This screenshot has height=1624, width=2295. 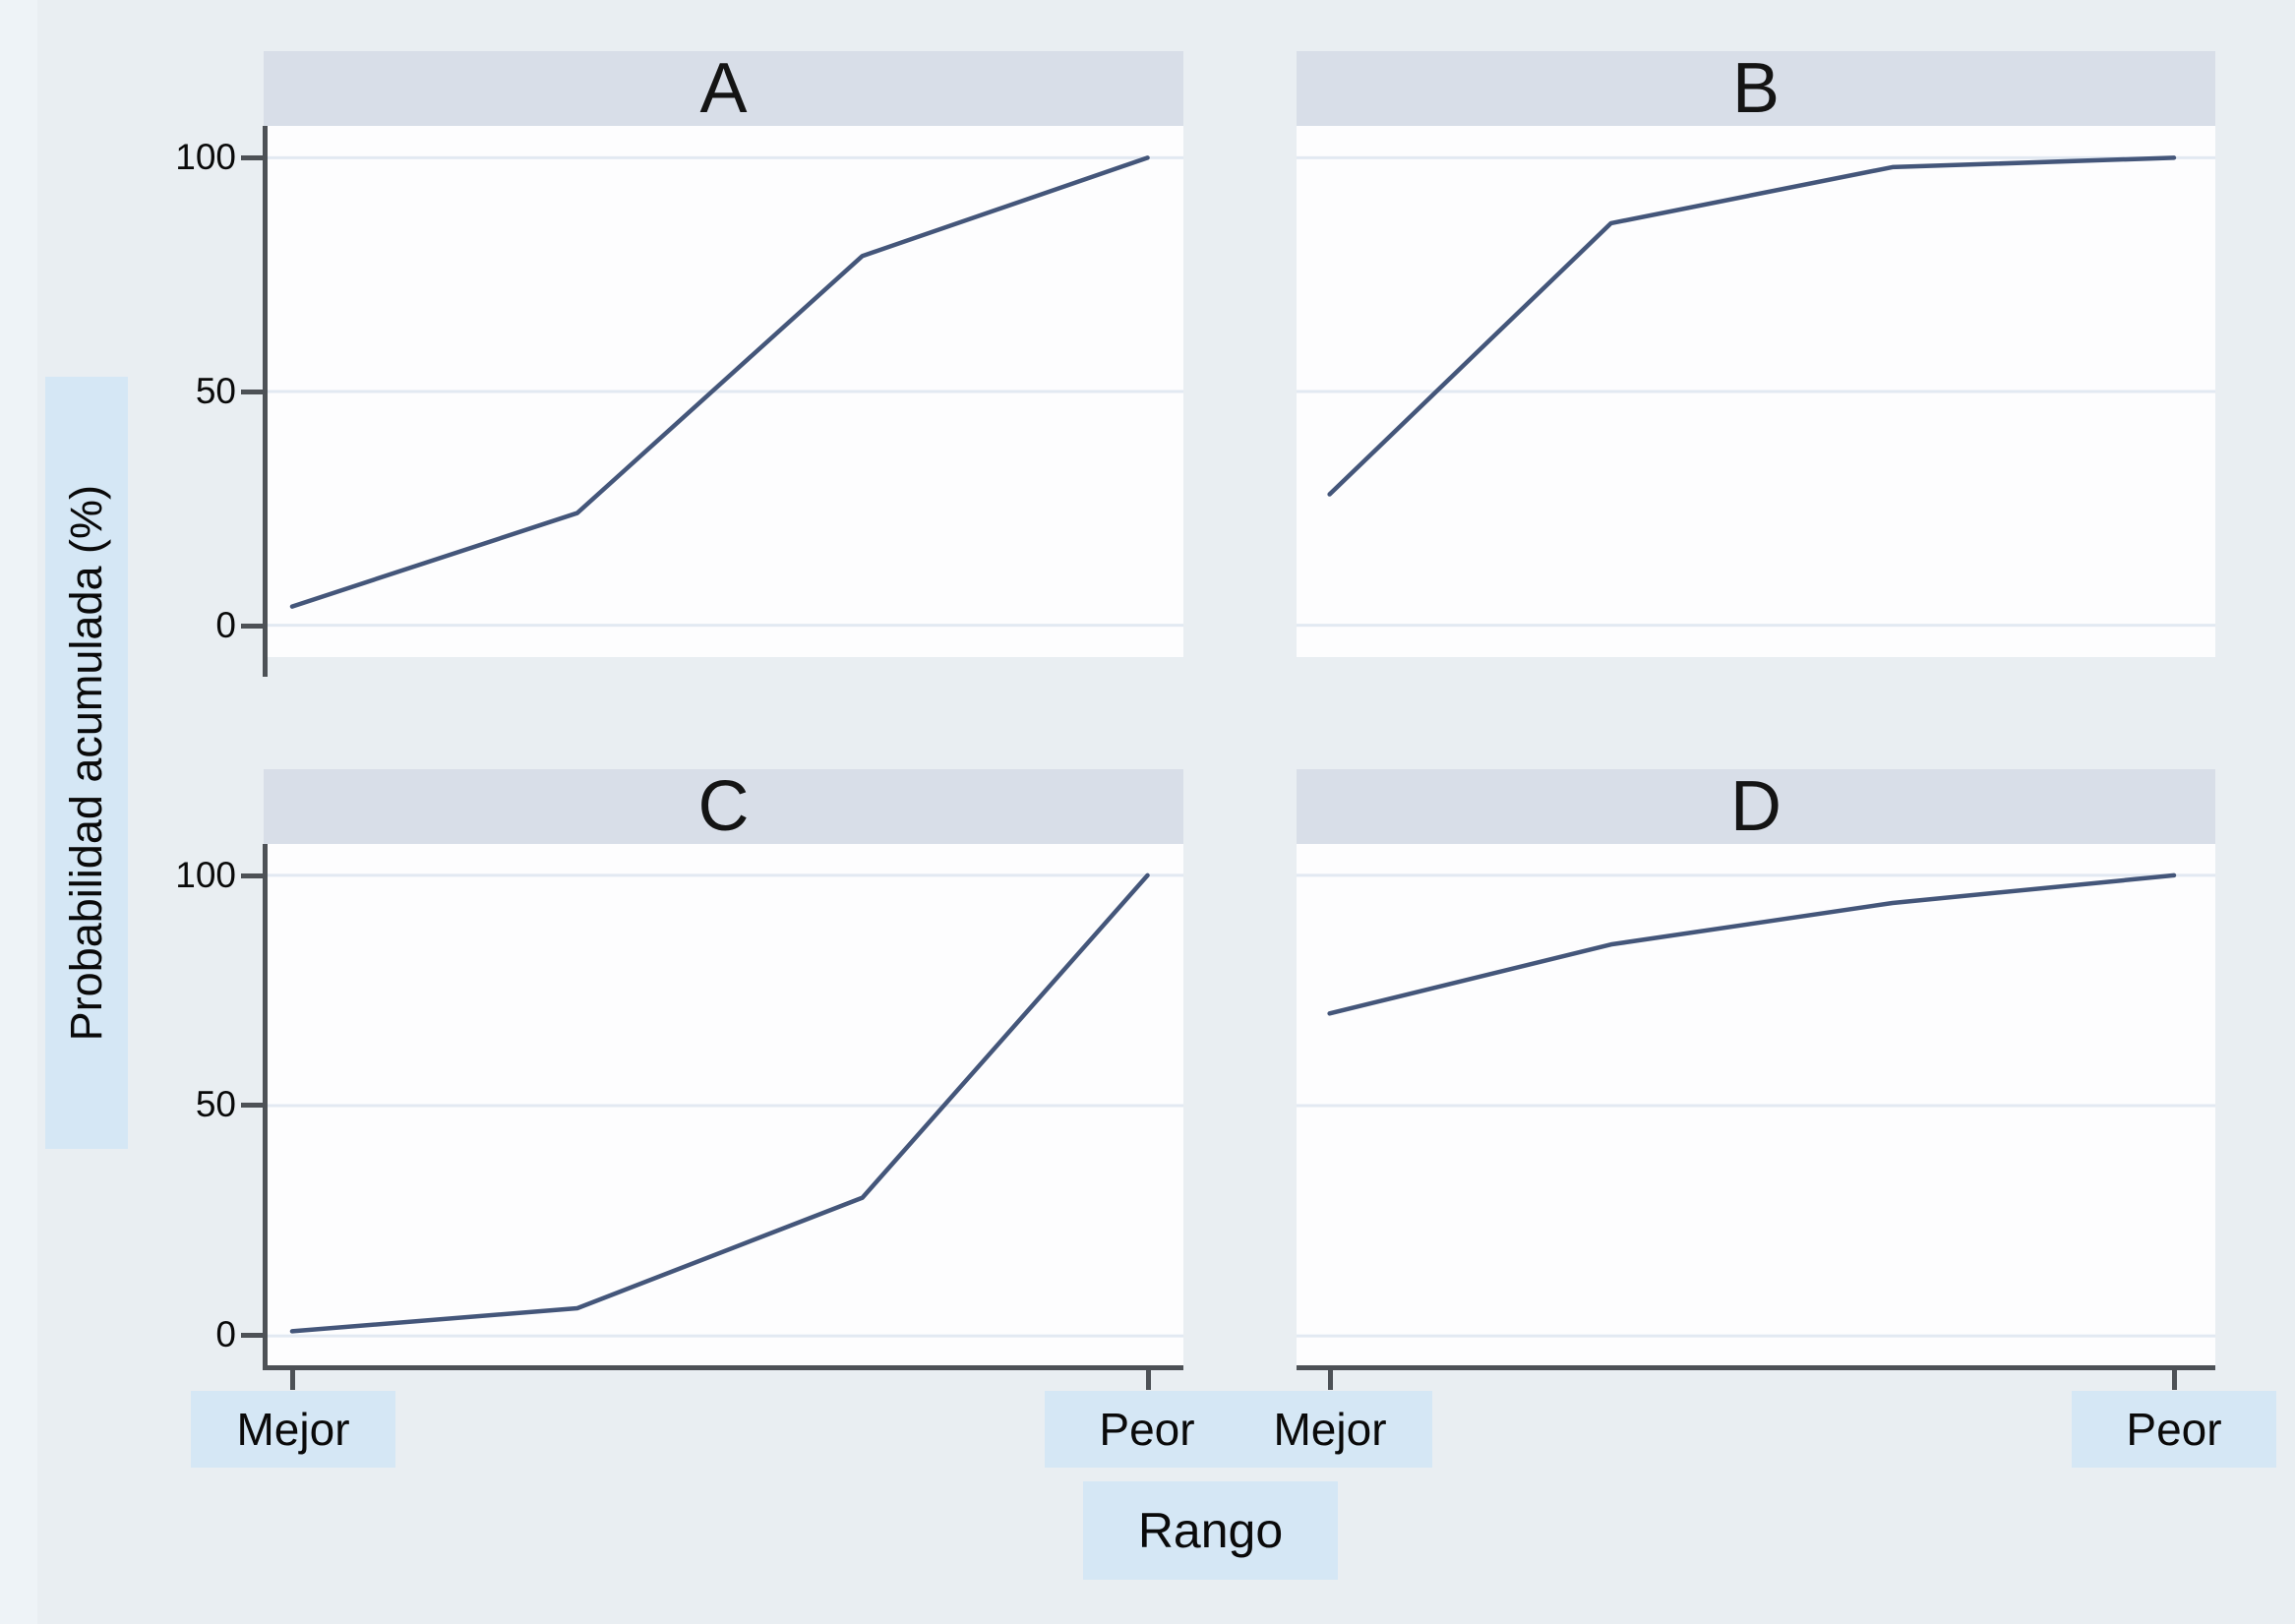 I want to click on panel-d-plot, so click(x=1756, y=1105).